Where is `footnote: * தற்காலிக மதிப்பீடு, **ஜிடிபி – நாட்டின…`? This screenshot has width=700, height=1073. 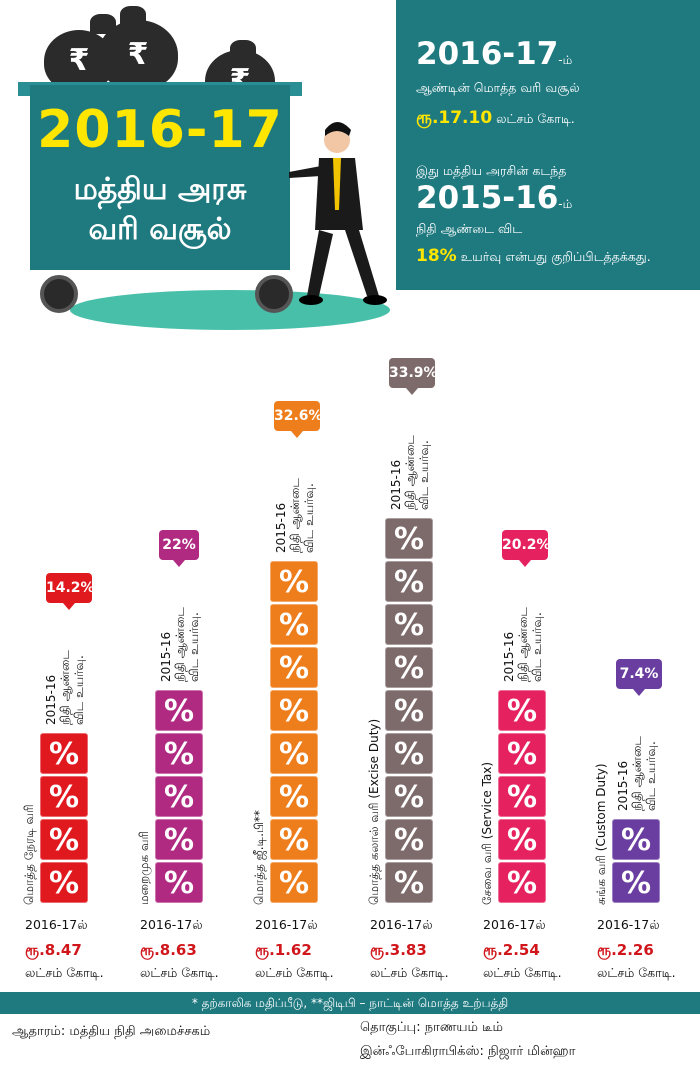
footnote: * தற்காலிக மதிப்பீடு, **ஜிடிபி – நாட்டின… is located at coordinates (350, 1003).